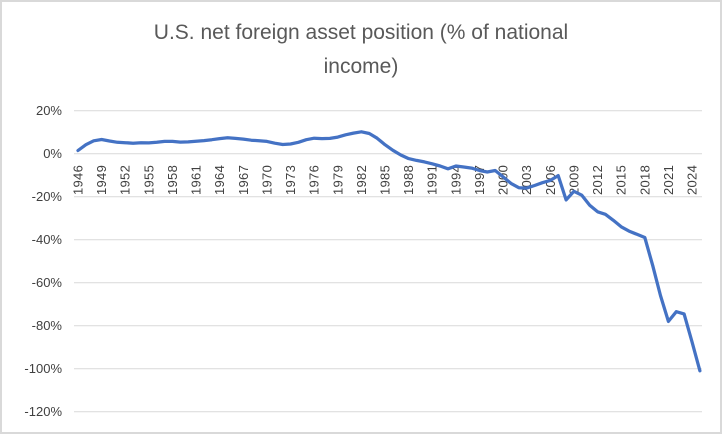 The width and height of the screenshot is (722, 434). Describe the element at coordinates (219, 180) in the screenshot. I see `x-axis-tick-label: 1964` at that location.